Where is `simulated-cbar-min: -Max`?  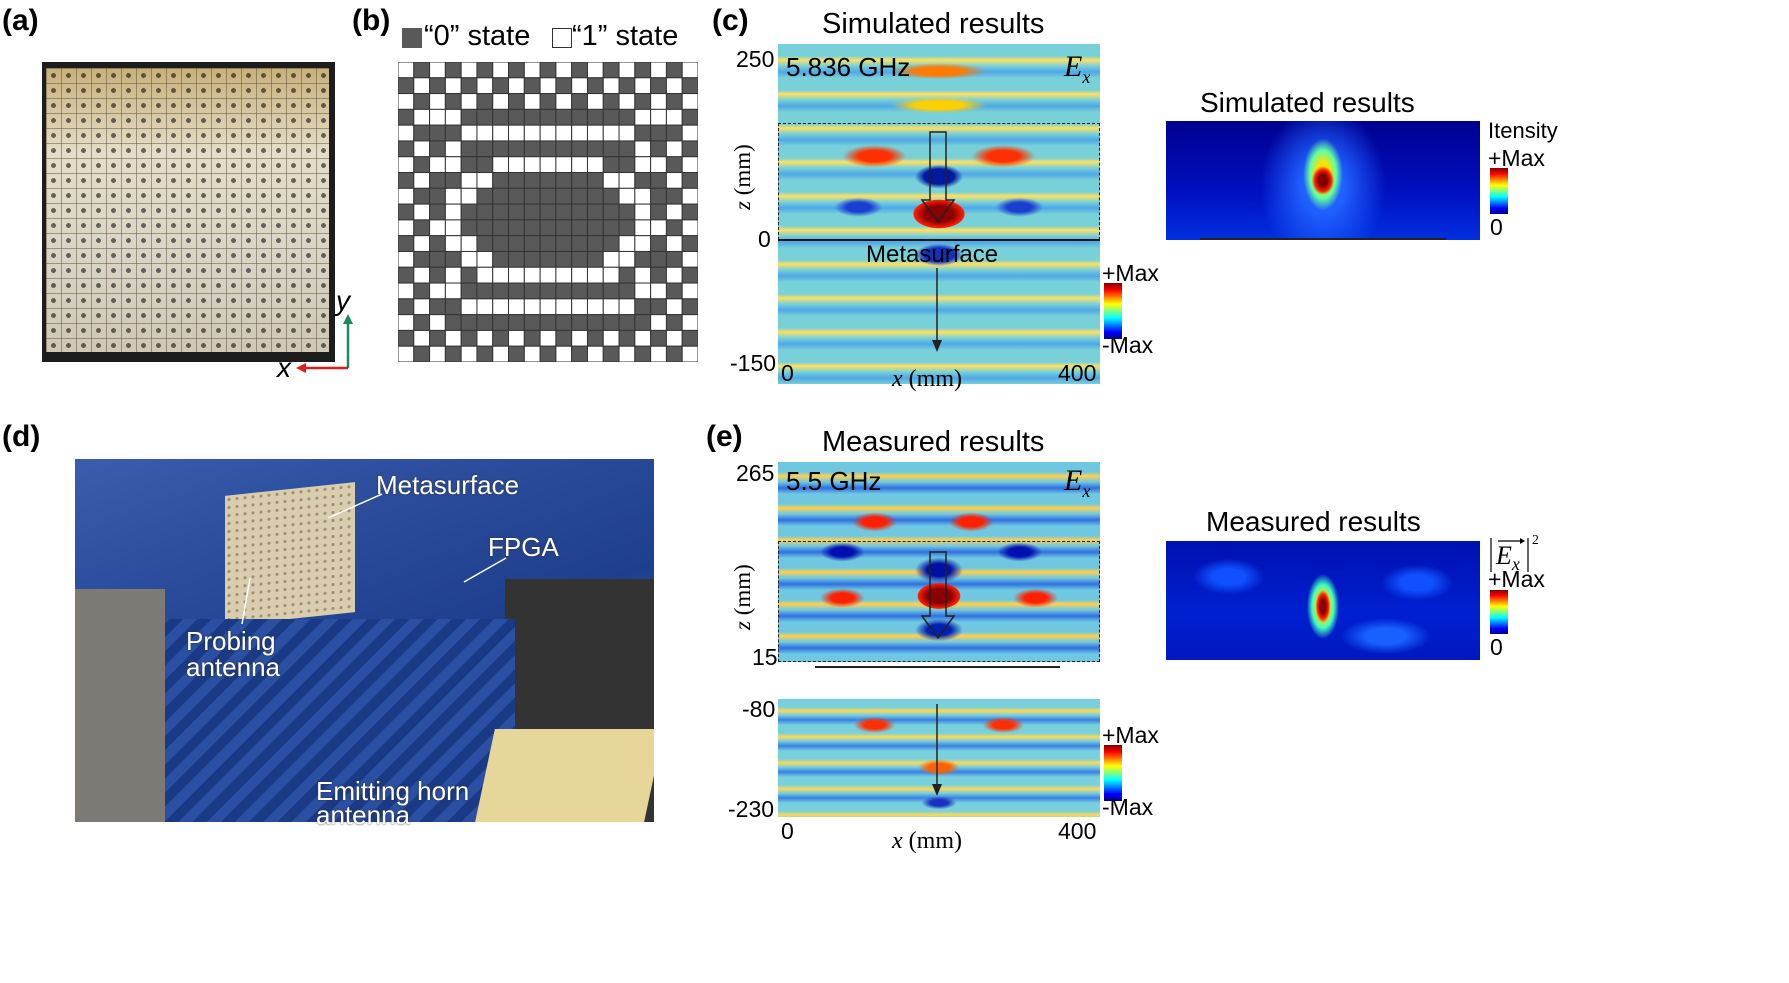
simulated-cbar-min: -Max is located at coordinates (1128, 345).